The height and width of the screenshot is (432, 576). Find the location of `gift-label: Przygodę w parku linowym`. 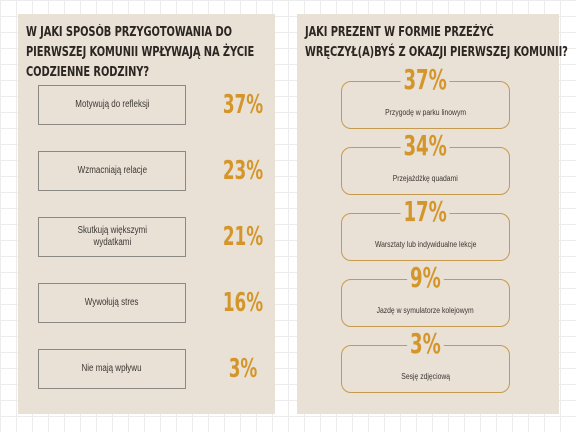

gift-label: Przygodę w parku linowym is located at coordinates (425, 113).